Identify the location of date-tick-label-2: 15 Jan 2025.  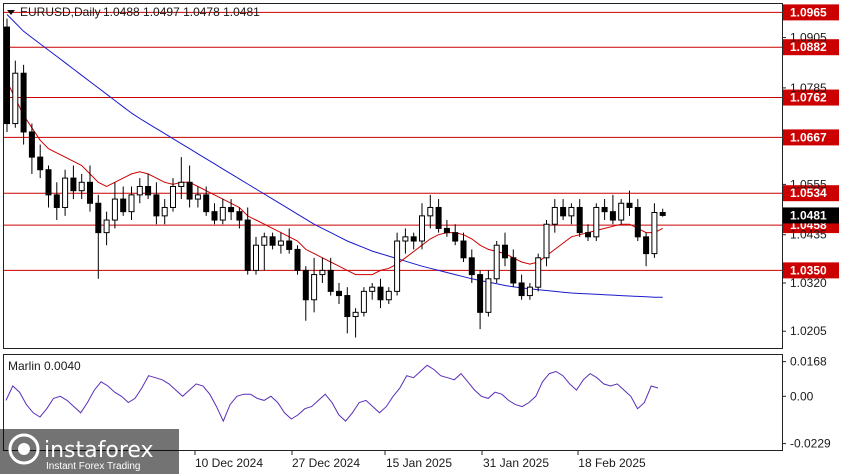
(419, 463).